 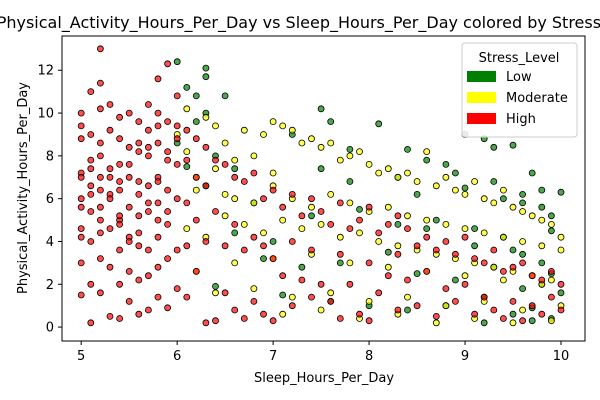 I want to click on legend: Stress_Level Low Moderate High, so click(x=519, y=90).